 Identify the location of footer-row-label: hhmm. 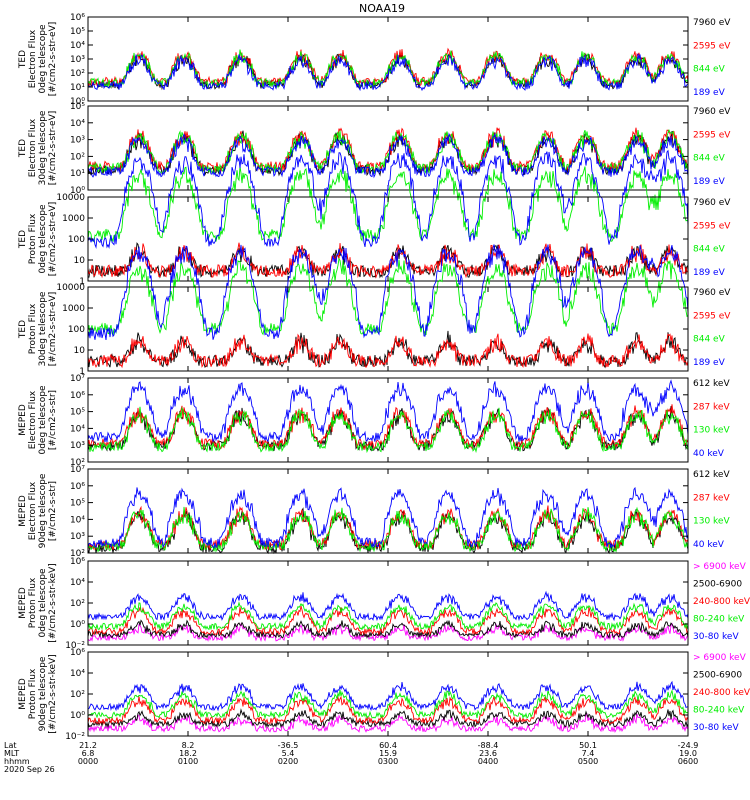
(17, 761).